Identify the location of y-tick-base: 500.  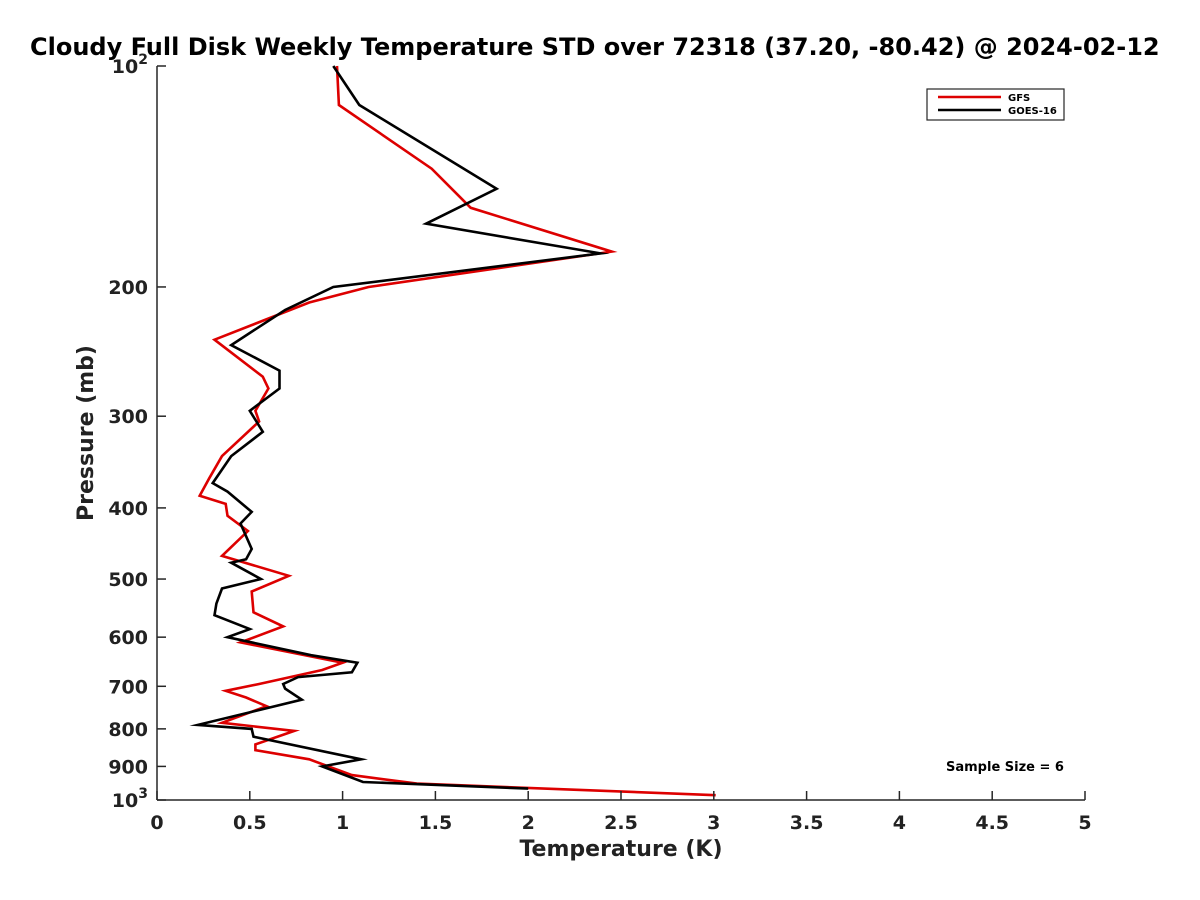
(128, 580).